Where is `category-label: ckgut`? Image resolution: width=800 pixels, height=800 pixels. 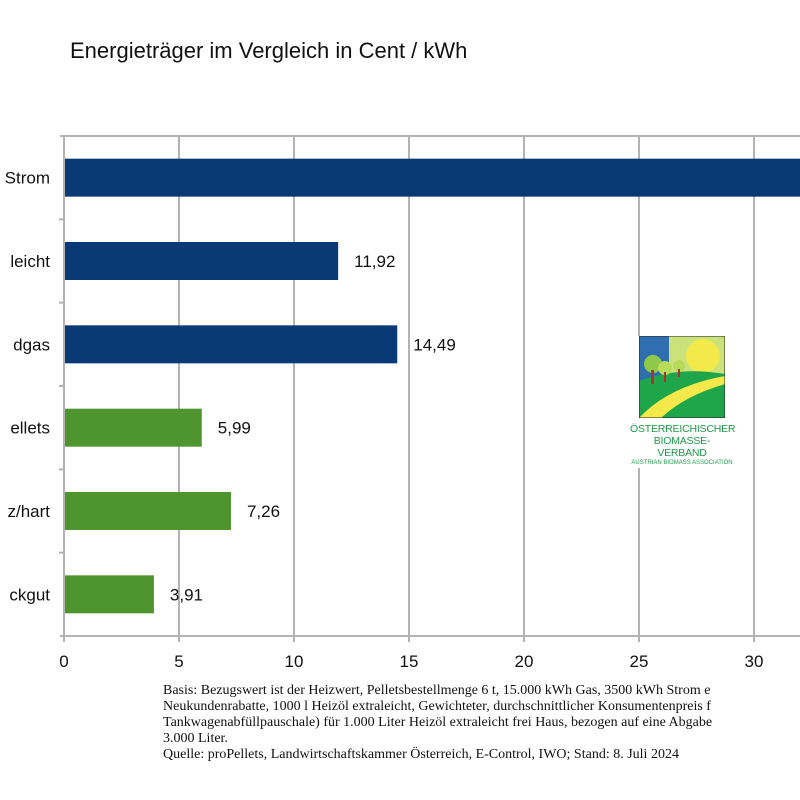
category-label: ckgut is located at coordinates (29, 594).